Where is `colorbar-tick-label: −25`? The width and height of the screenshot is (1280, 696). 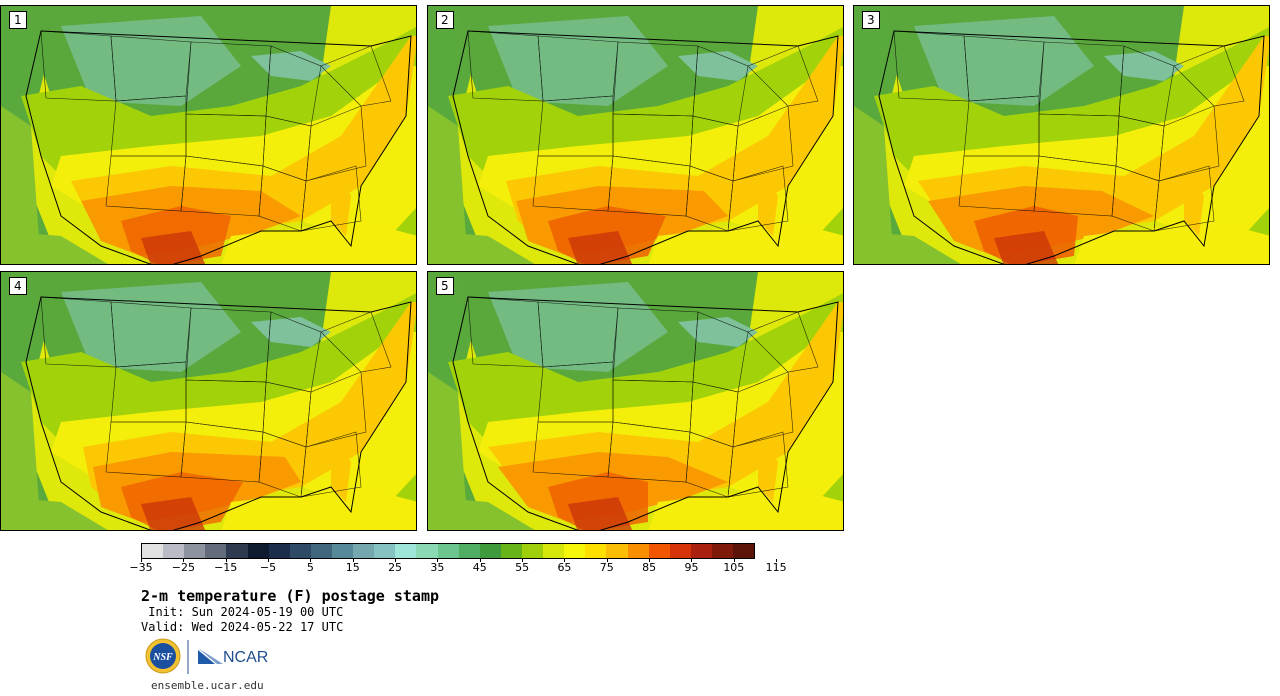
colorbar-tick-label: −25 is located at coordinates (183, 567).